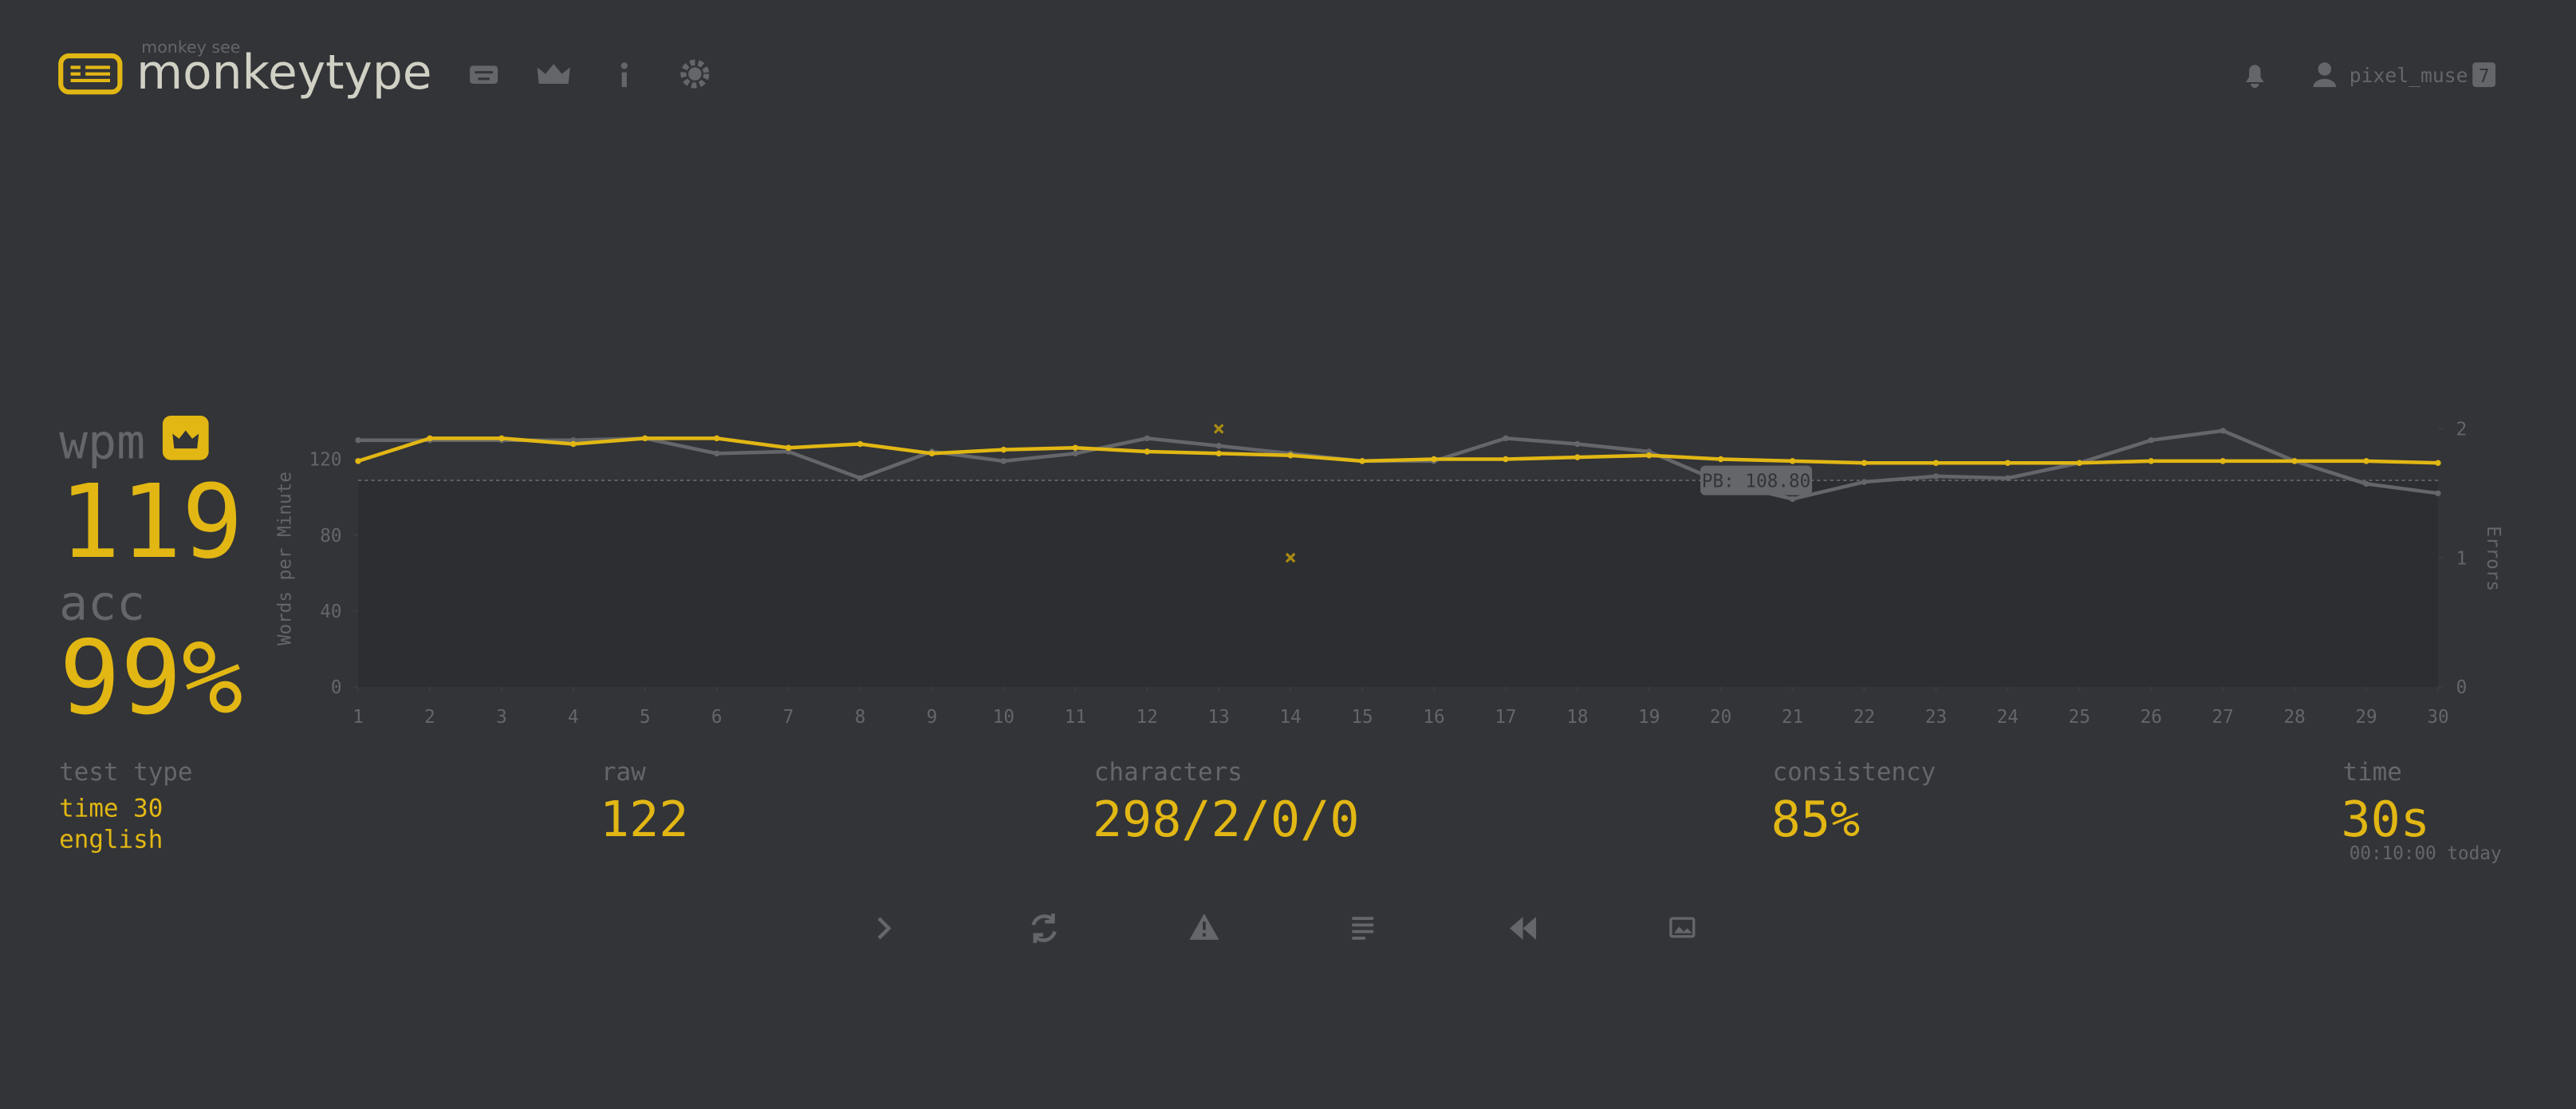 The height and width of the screenshot is (1109, 2576). I want to click on level: 7, so click(2484, 76).